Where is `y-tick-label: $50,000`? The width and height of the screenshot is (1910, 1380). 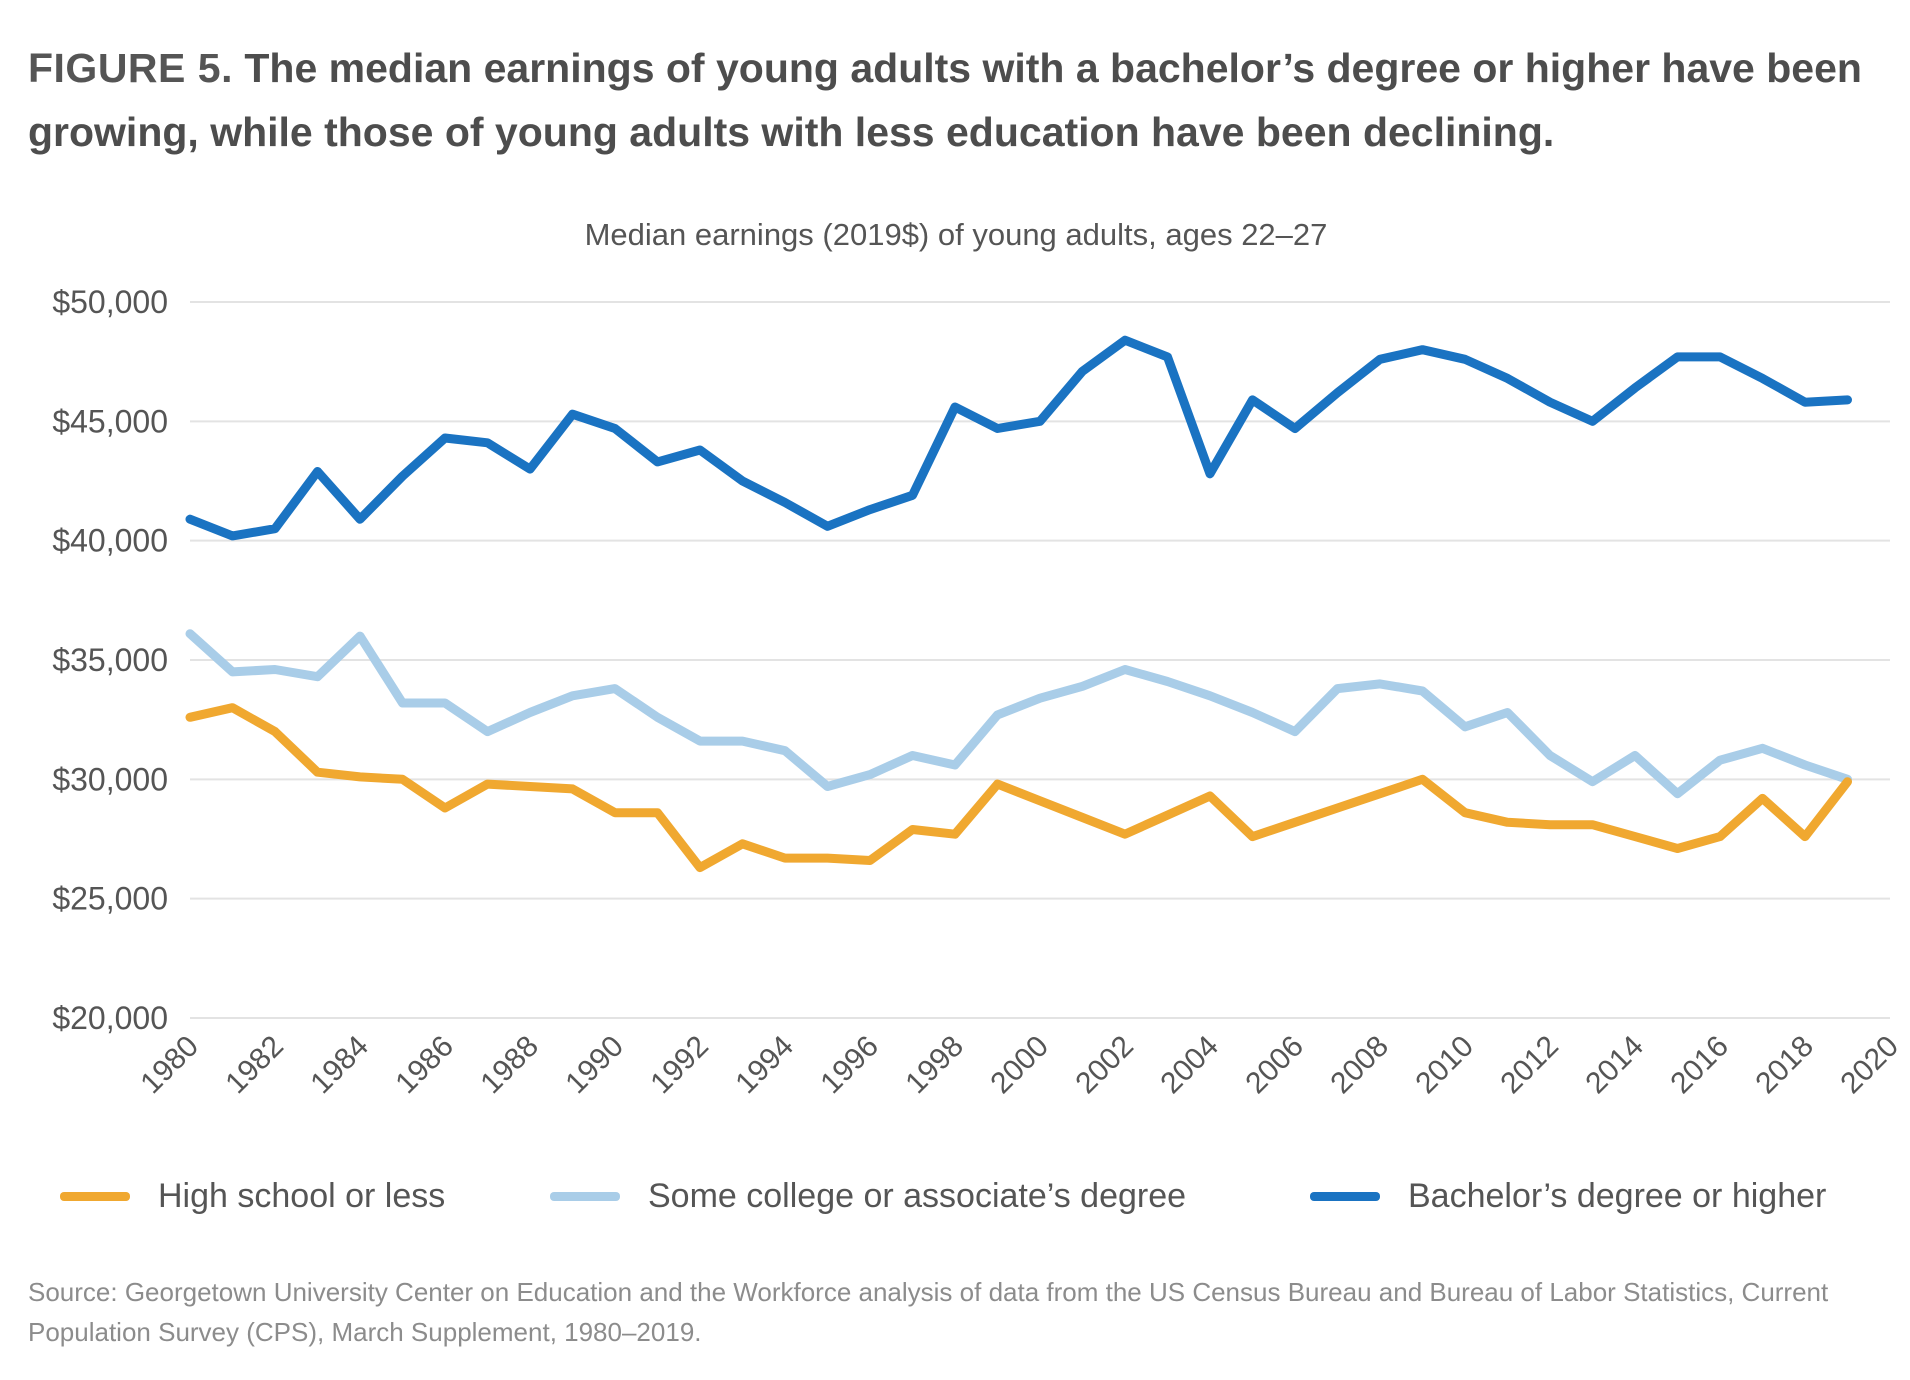
y-tick-label: $50,000 is located at coordinates (110, 302).